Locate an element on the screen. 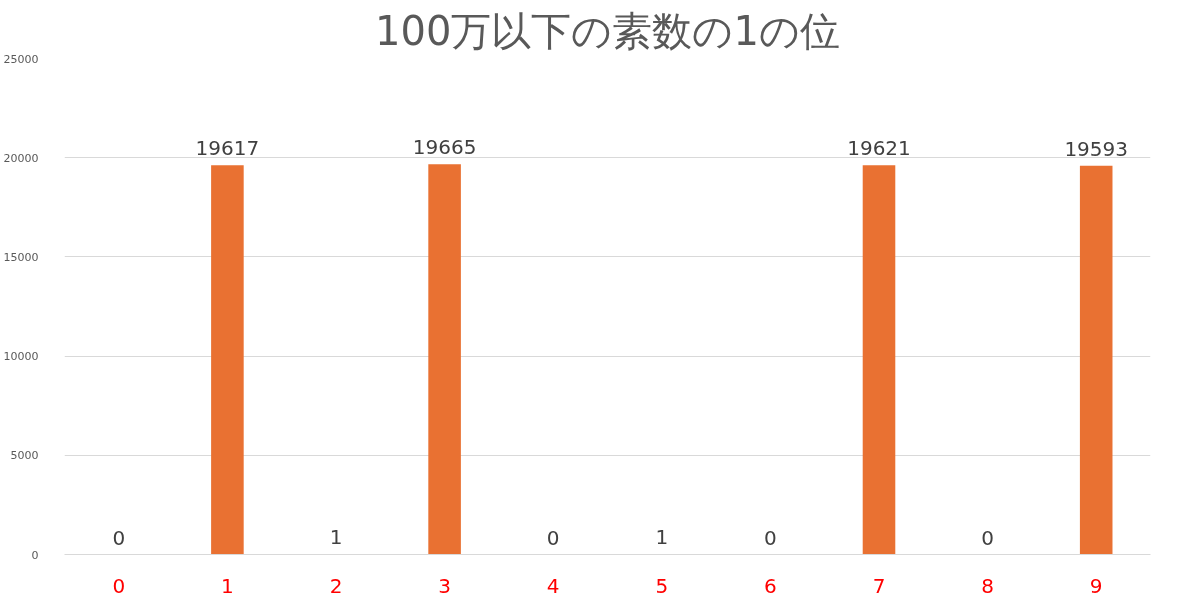  data-label: 19593 is located at coordinates (1096, 148).